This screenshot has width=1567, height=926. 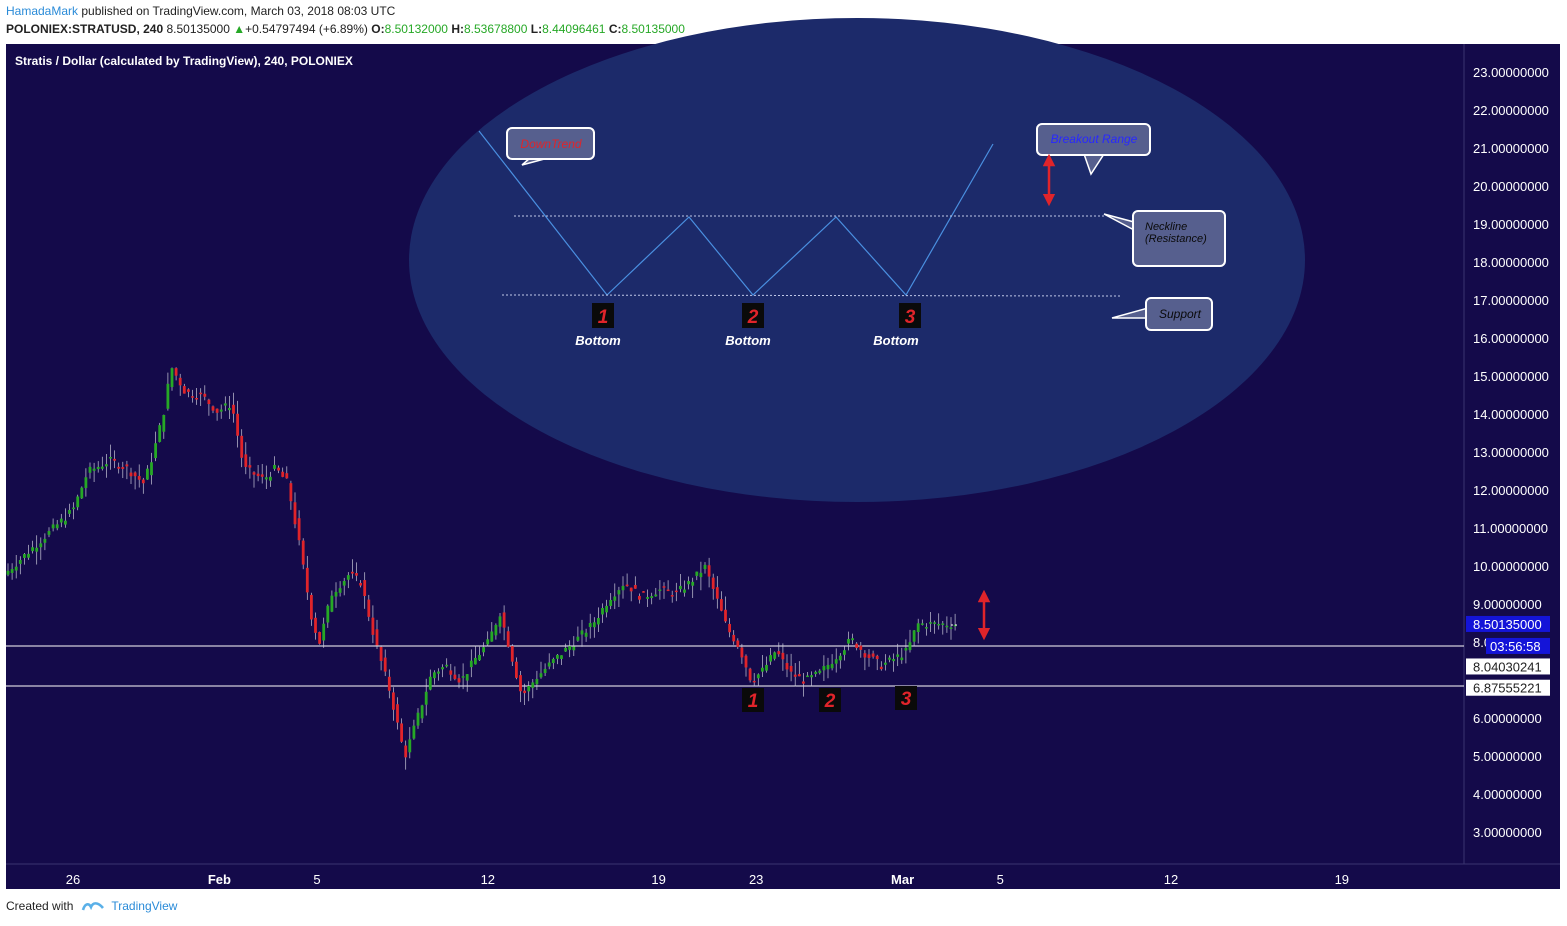 I want to click on price-tick-label: 3.00000000, so click(x=1507, y=832).